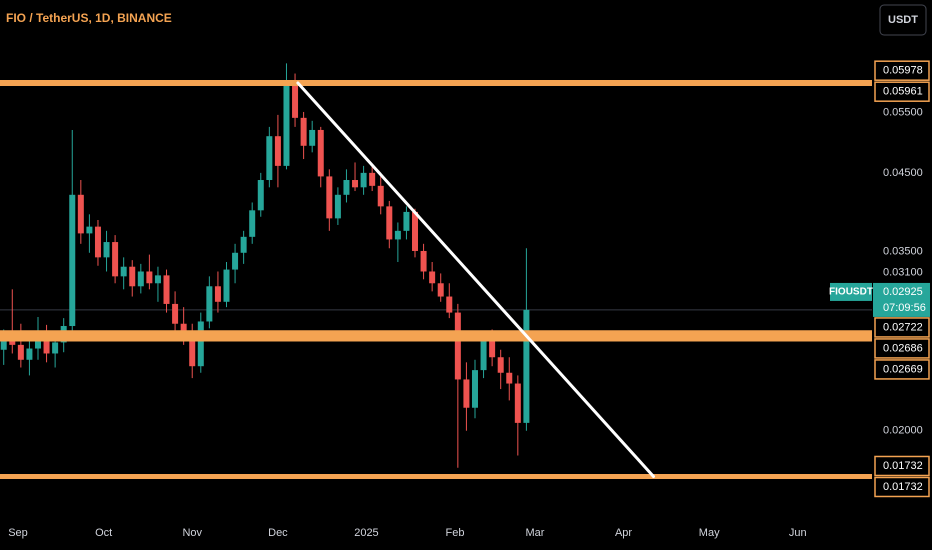 The height and width of the screenshot is (550, 932). Describe the element at coordinates (904, 308) in the screenshot. I see `countdown: 07:09:56` at that location.